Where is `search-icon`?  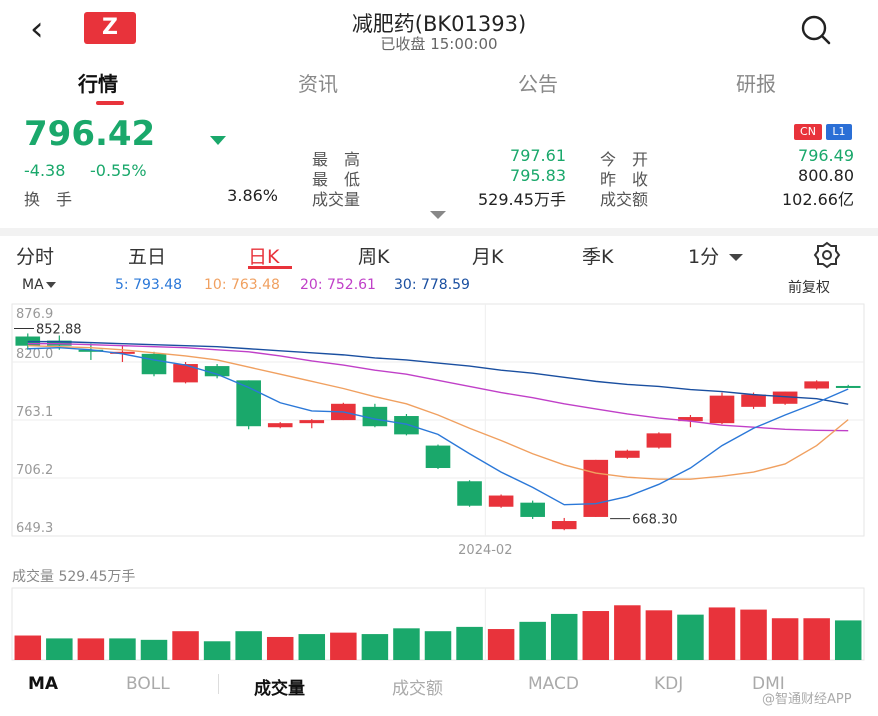
search-icon is located at coordinates (816, 30).